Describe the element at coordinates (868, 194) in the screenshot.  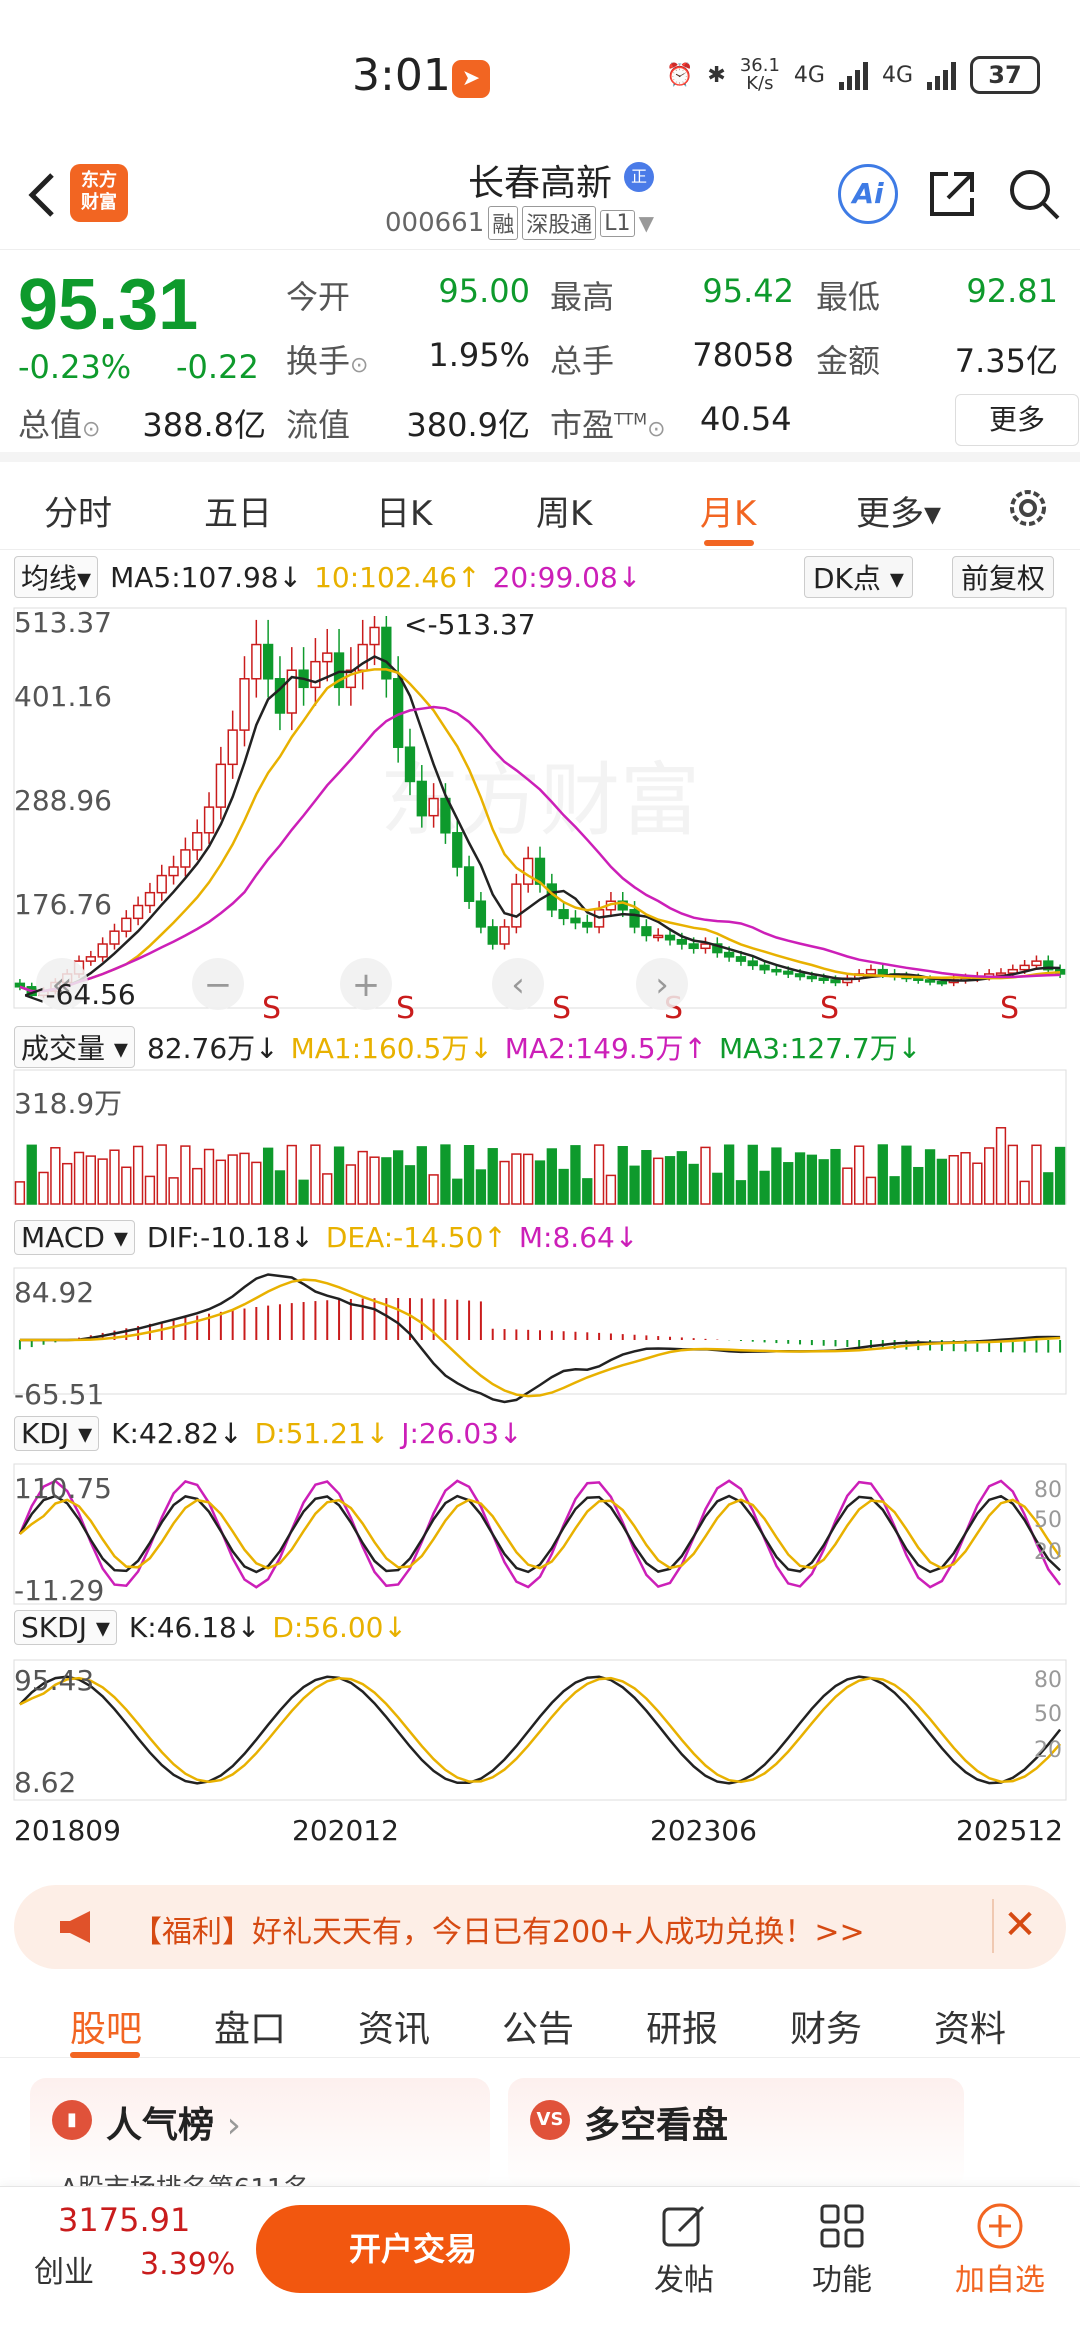
I see `ai-assistant-icon: Ai` at that location.